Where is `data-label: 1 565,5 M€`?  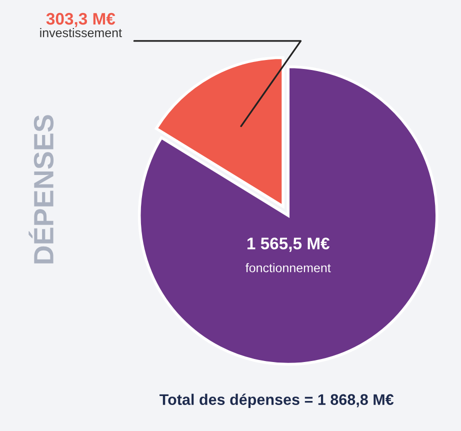
data-label: 1 565,5 M€ is located at coordinates (288, 245).